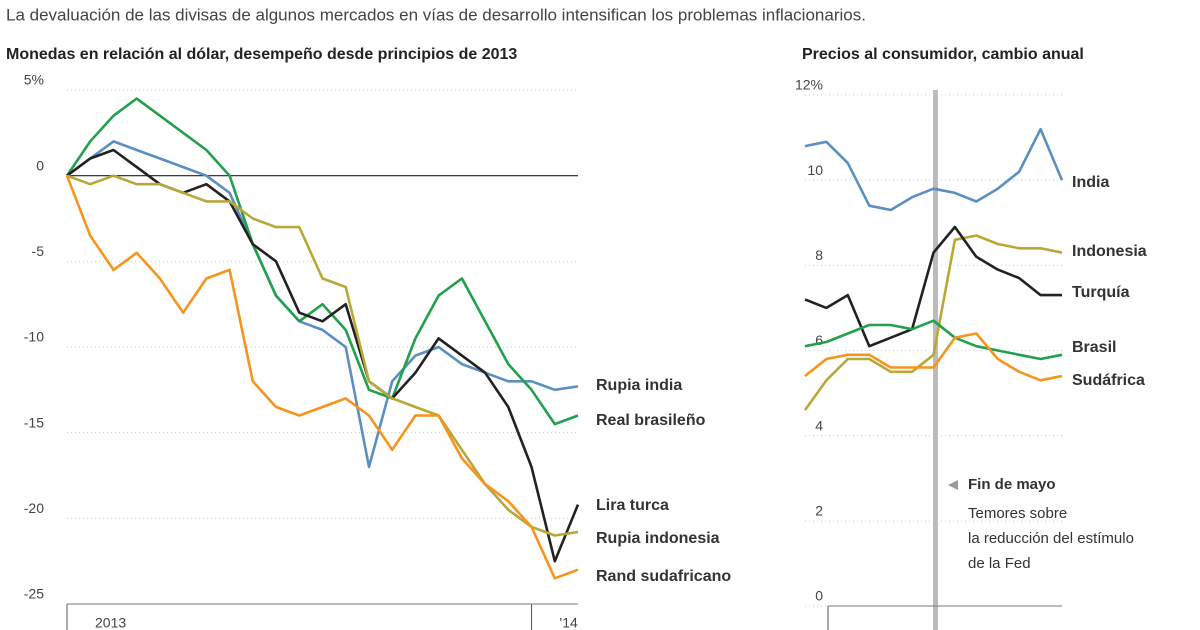  Describe the element at coordinates (1108, 380) in the screenshot. I see `series-label: Sudáfrica` at that location.